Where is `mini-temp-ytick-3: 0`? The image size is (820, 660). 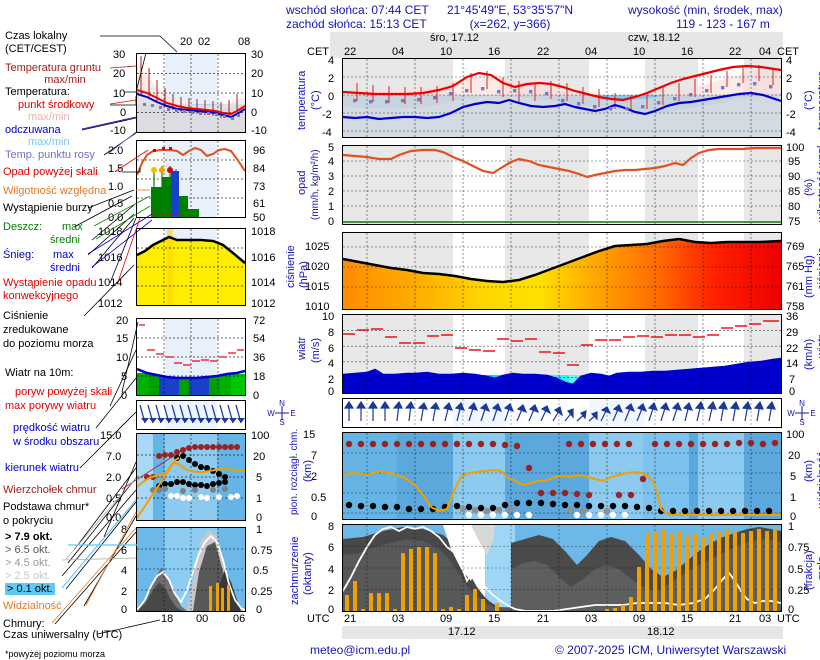 mini-temp-ytick-3: 0 is located at coordinates (123, 113).